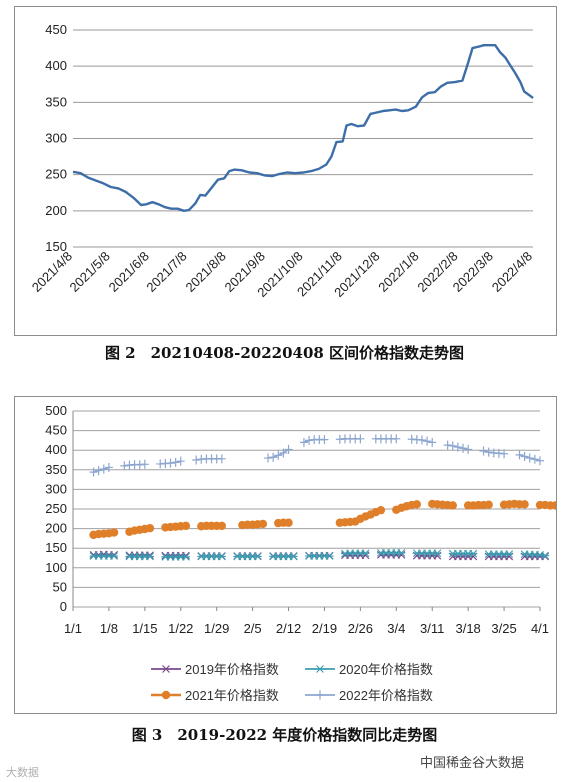  Describe the element at coordinates (109, 628) in the screenshot. I see `x-tick-label: 1/8` at that location.